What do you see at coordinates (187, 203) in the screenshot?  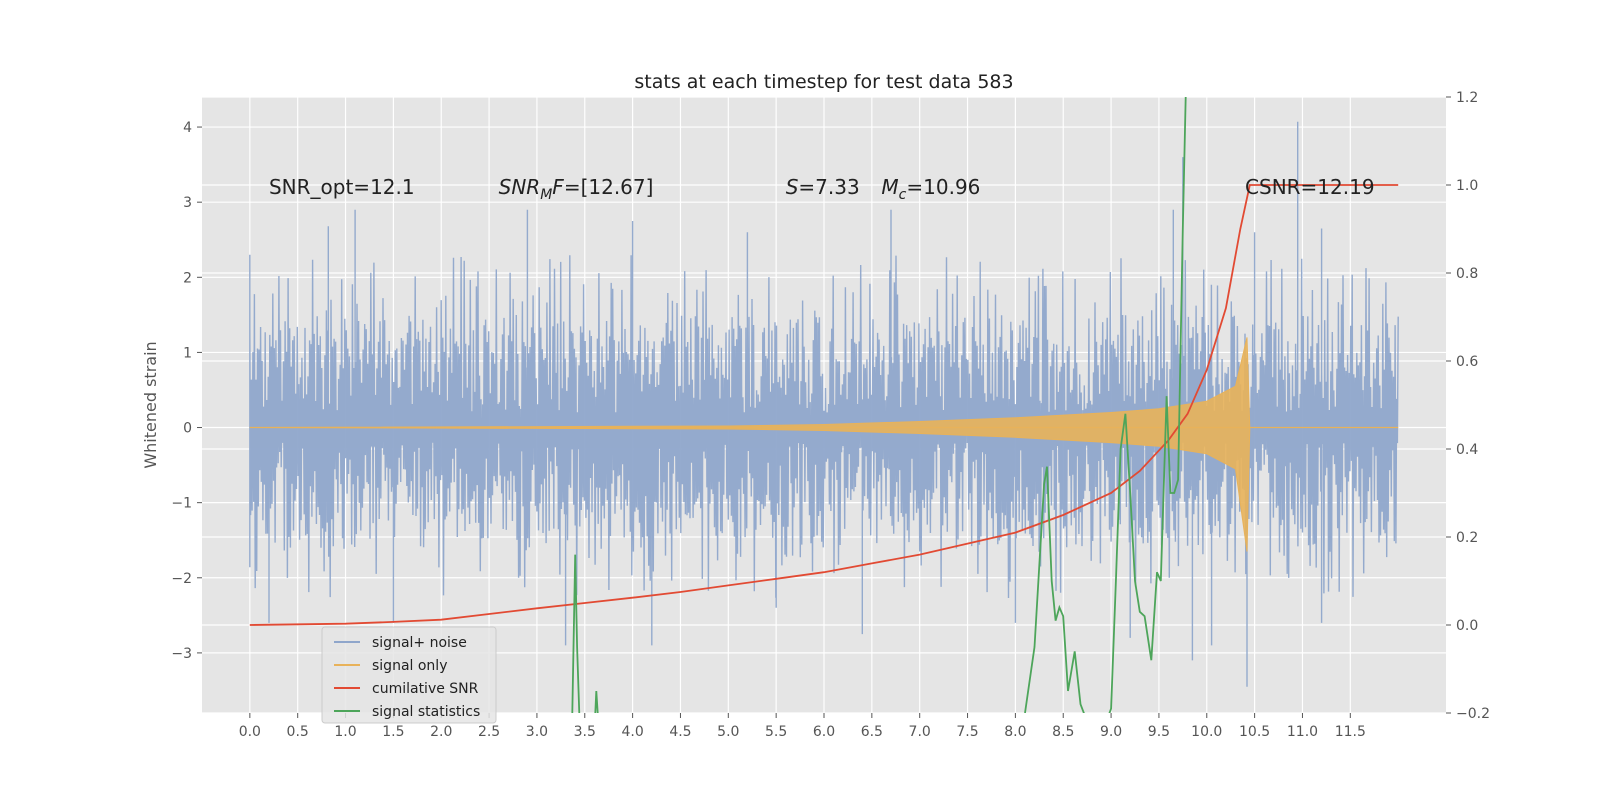 I see `y-left-tick-label: 3` at bounding box center [187, 203].